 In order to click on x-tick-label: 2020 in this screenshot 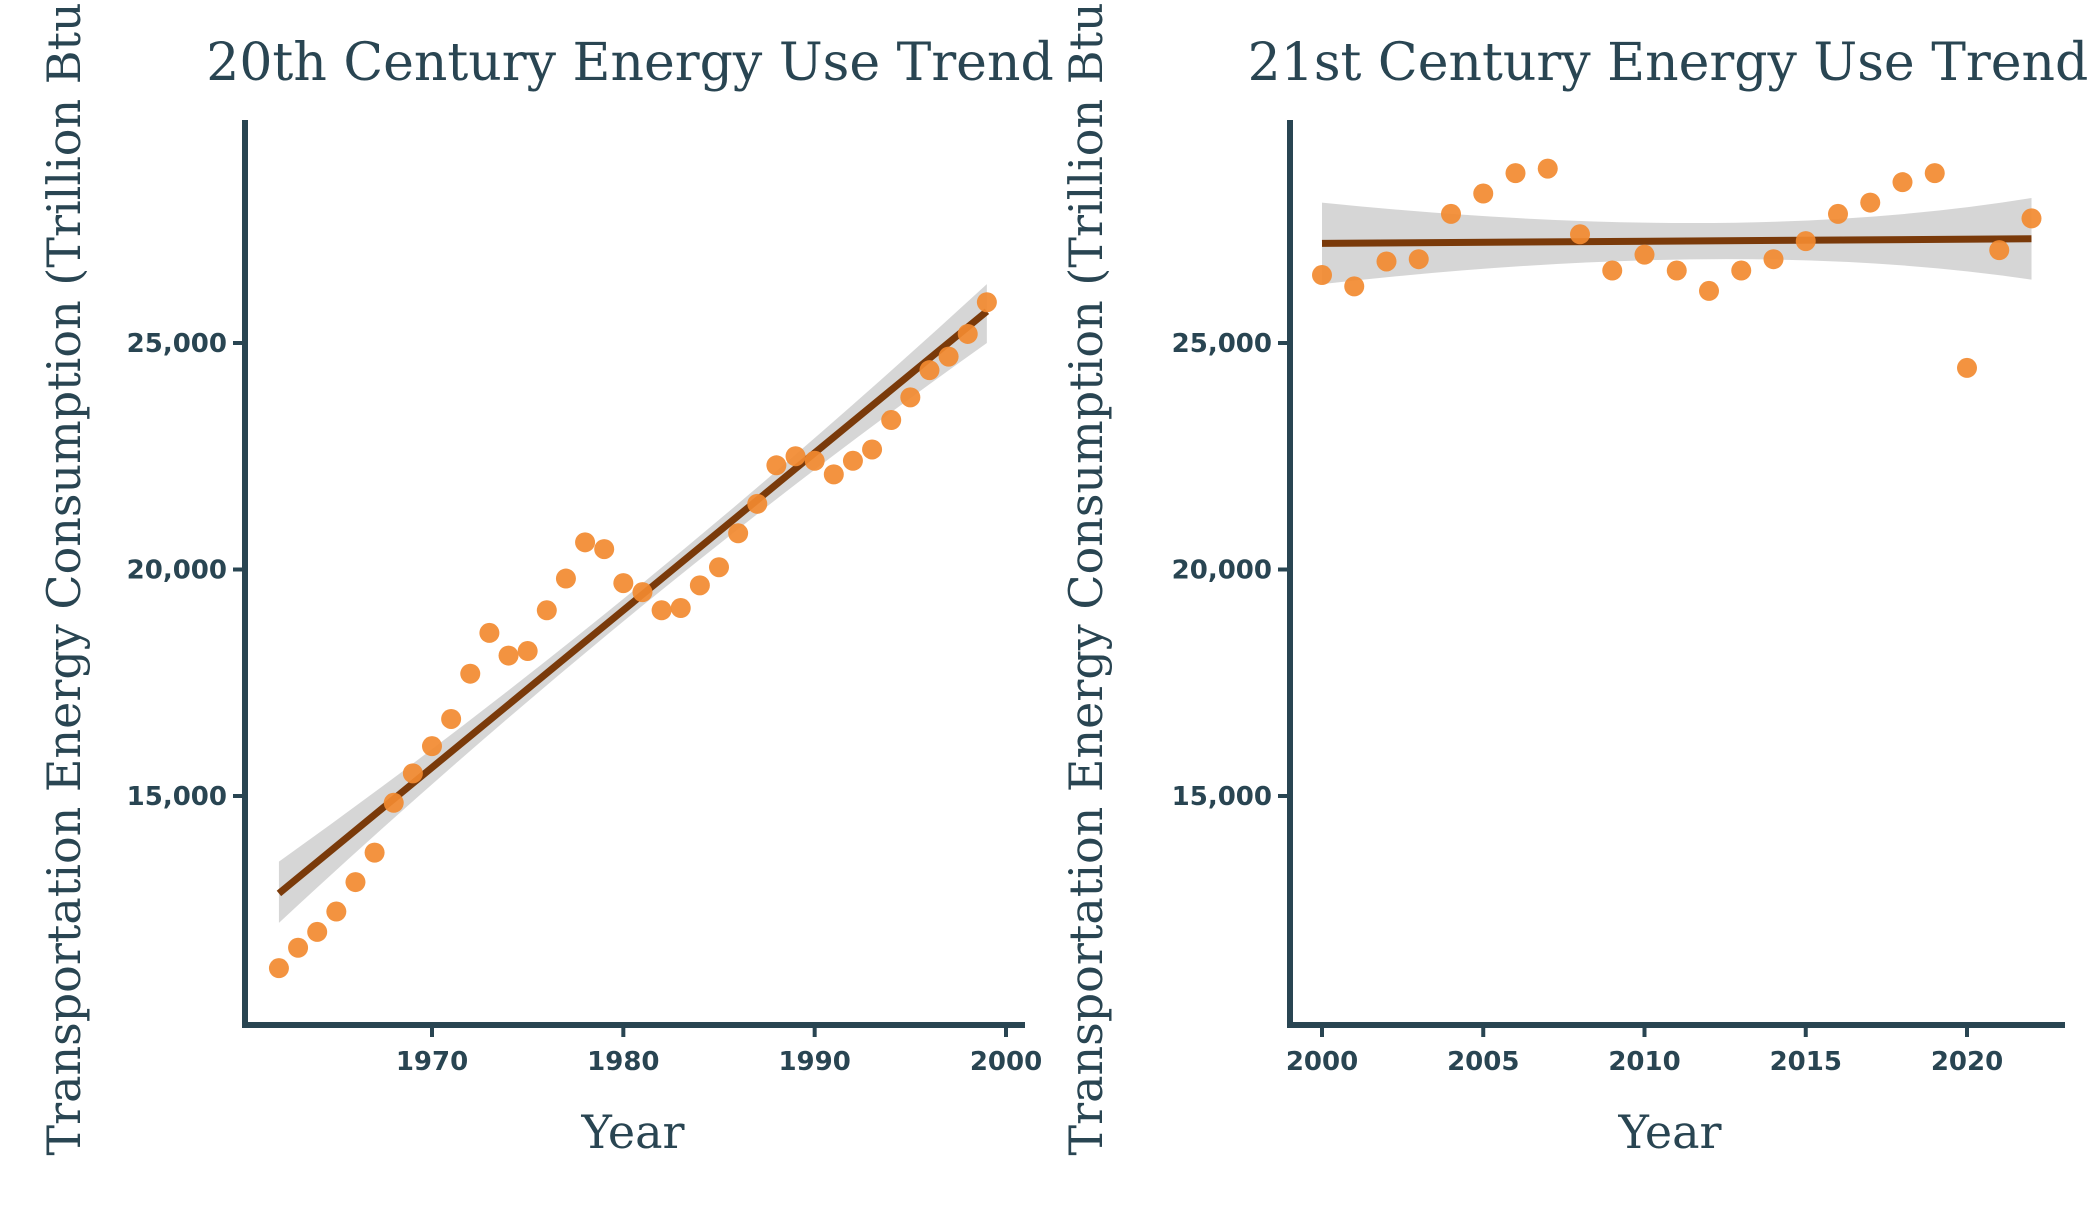, I will do `click(1967, 1062)`.